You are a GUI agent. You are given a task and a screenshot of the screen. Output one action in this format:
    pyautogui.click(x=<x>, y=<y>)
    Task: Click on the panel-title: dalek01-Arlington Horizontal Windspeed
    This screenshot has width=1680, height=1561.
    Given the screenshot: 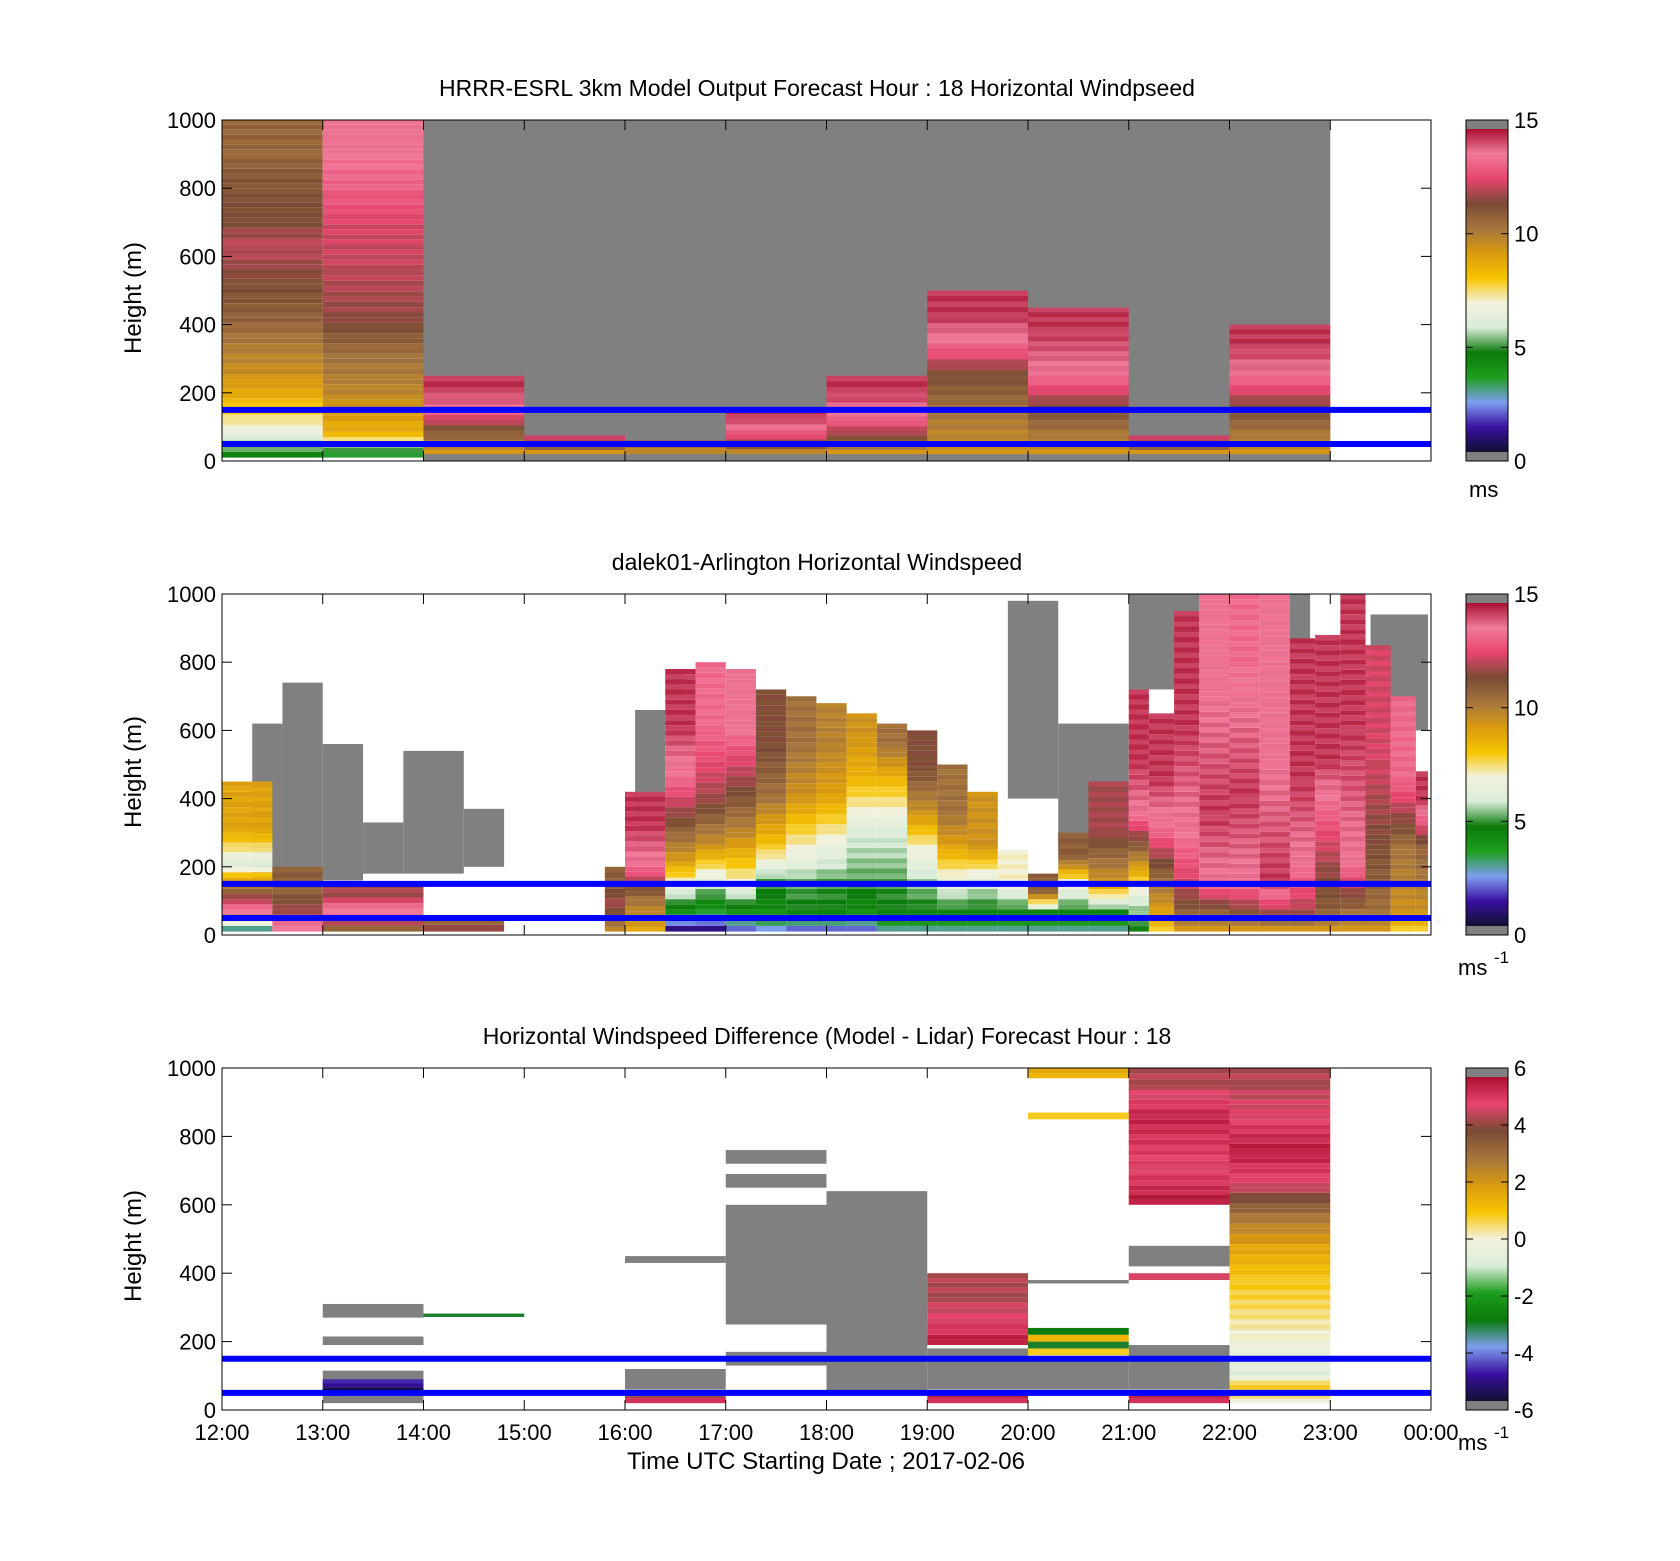 What is the action you would take?
    pyautogui.click(x=817, y=562)
    